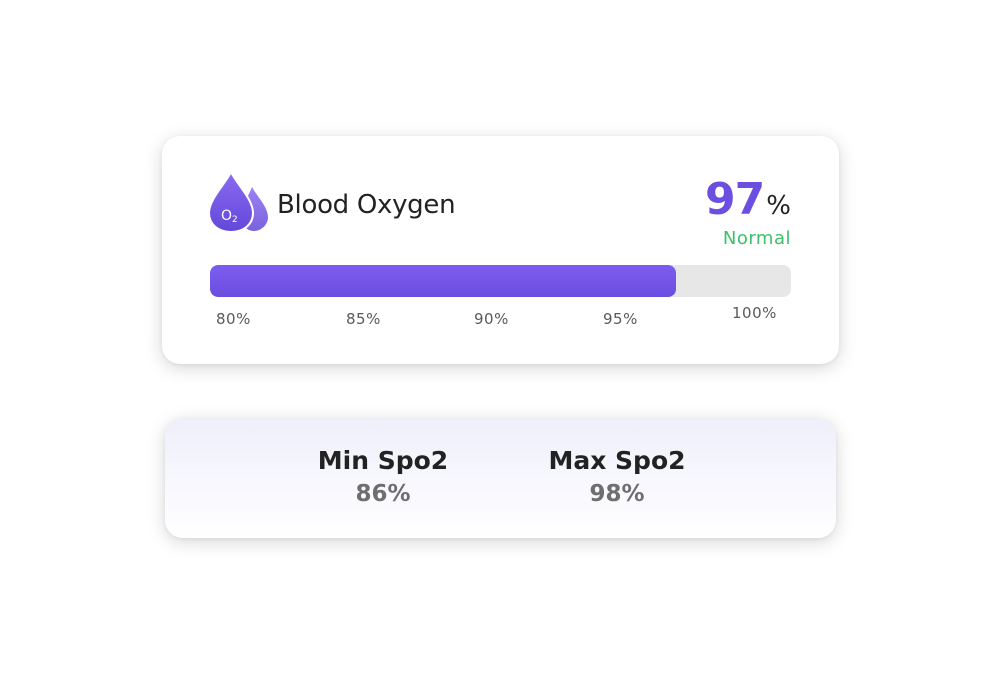  I want to click on tick-label: 85%, so click(363, 319).